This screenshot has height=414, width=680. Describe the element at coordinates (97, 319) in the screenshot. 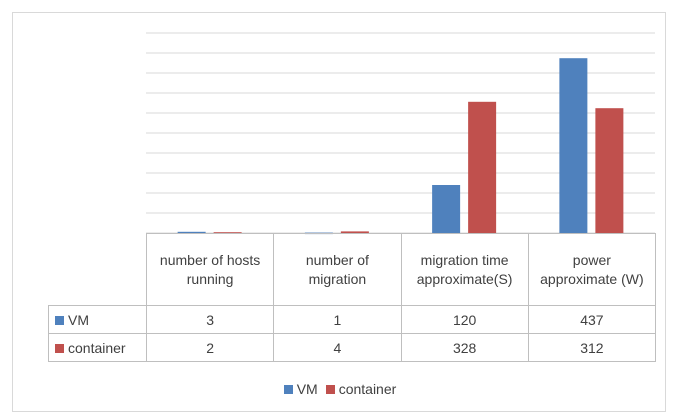

I see `series-label: VM` at that location.